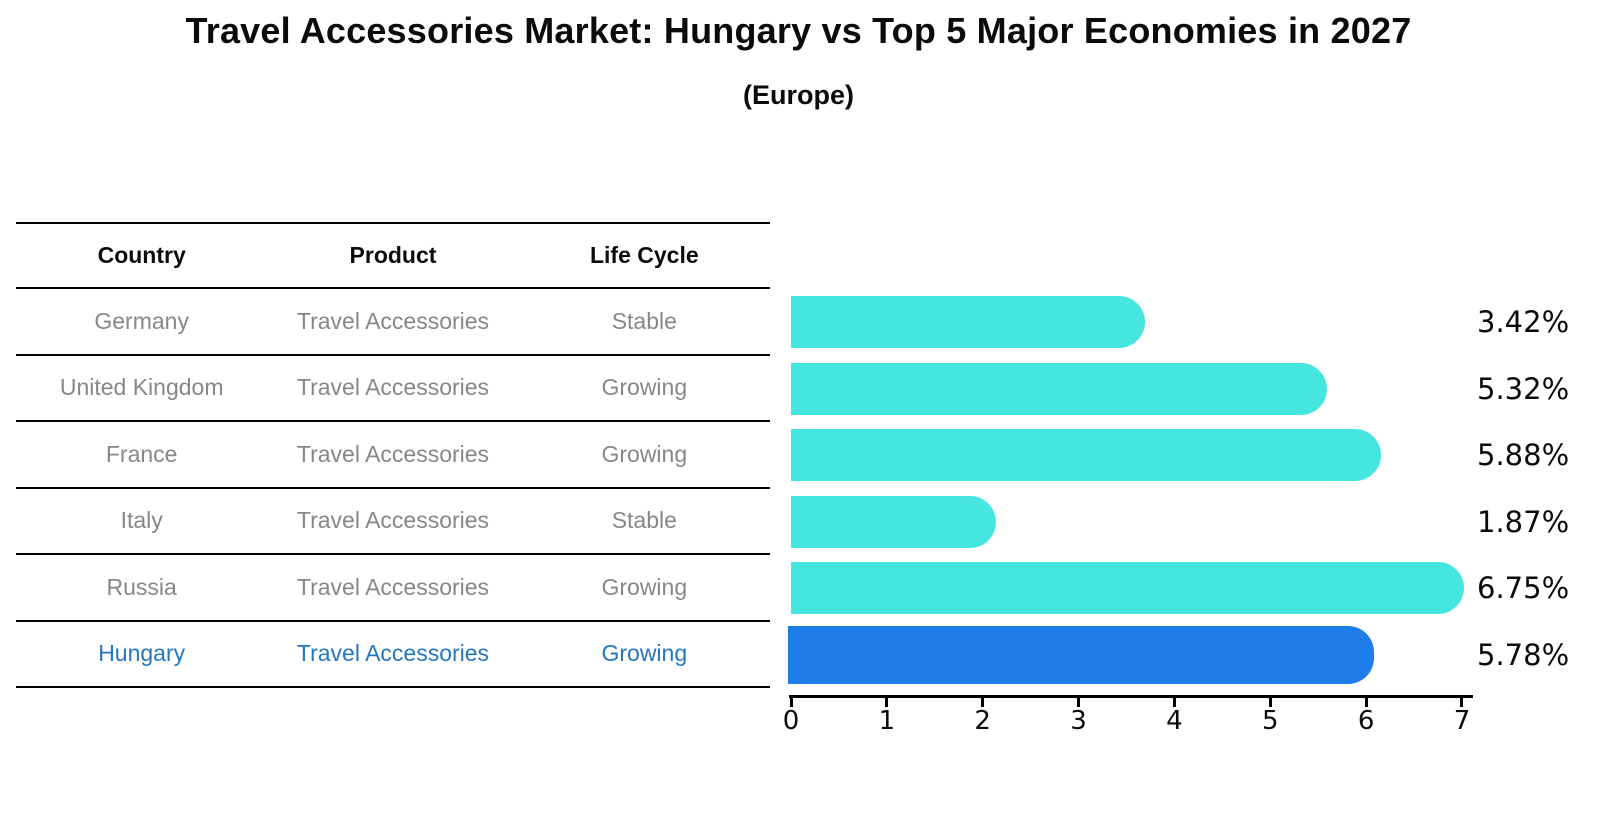  Describe the element at coordinates (1174, 721) in the screenshot. I see `x-tick-label: 4` at that location.